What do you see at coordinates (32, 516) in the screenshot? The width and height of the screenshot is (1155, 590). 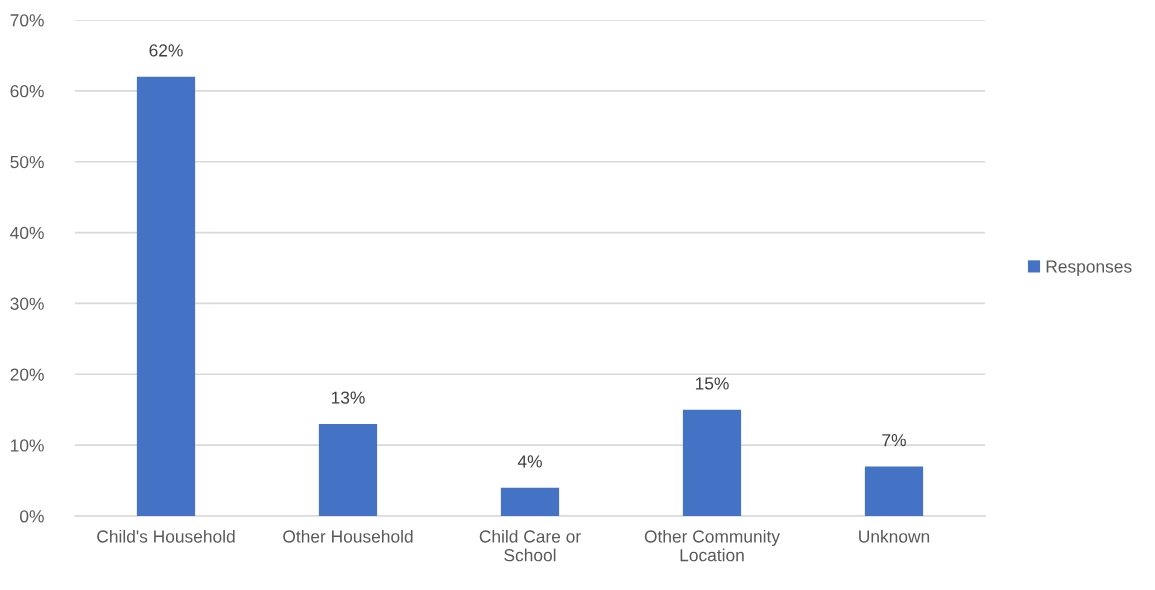 I see `y-tick-label: 0%` at bounding box center [32, 516].